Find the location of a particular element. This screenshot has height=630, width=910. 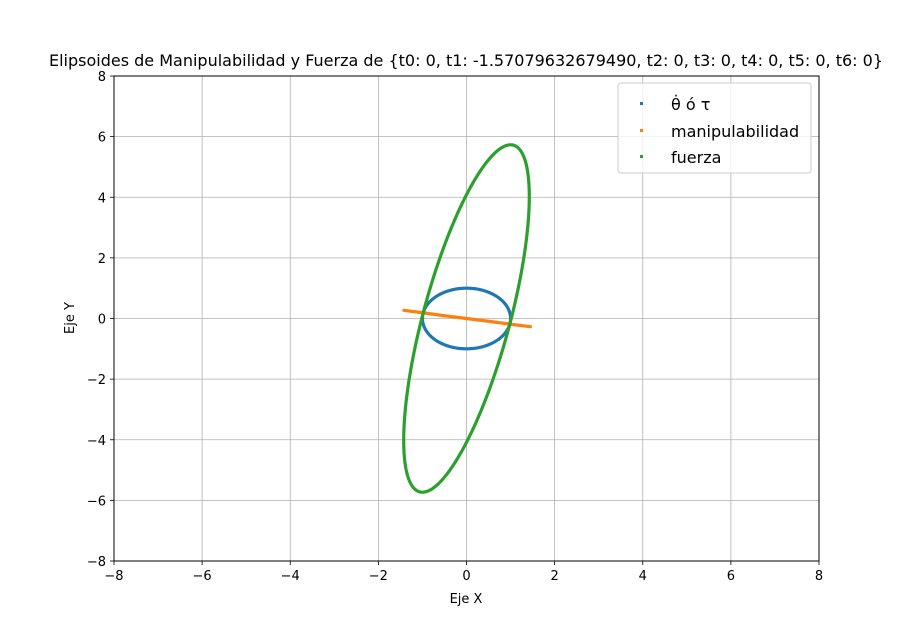

y-tick-label: −4 is located at coordinates (96, 441).